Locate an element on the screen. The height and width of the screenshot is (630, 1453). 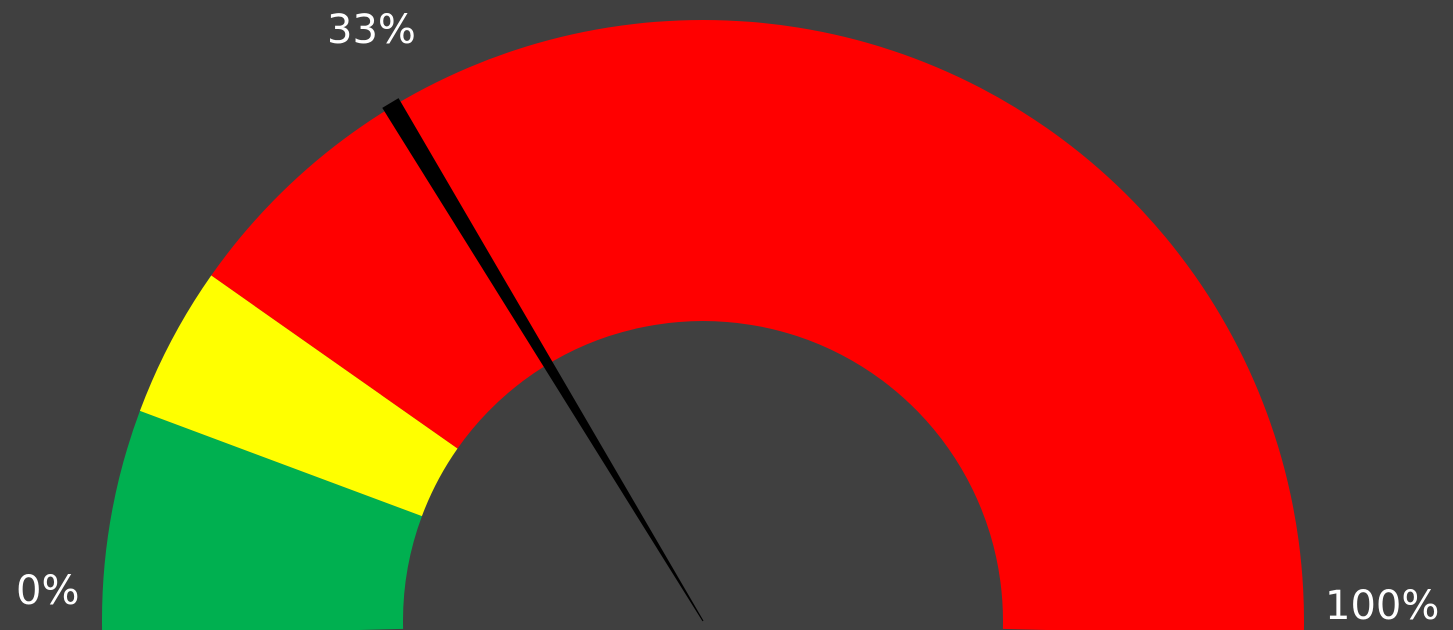
gauge-value-label: 33% is located at coordinates (371, 30).